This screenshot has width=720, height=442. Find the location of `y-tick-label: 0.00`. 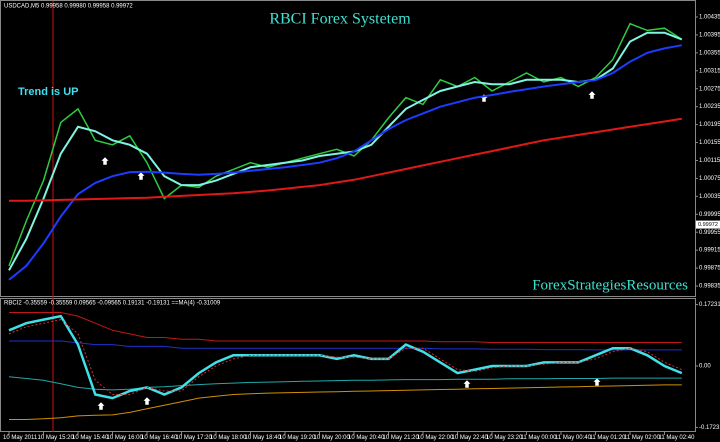

y-tick-label: 0.00 is located at coordinates (705, 367).